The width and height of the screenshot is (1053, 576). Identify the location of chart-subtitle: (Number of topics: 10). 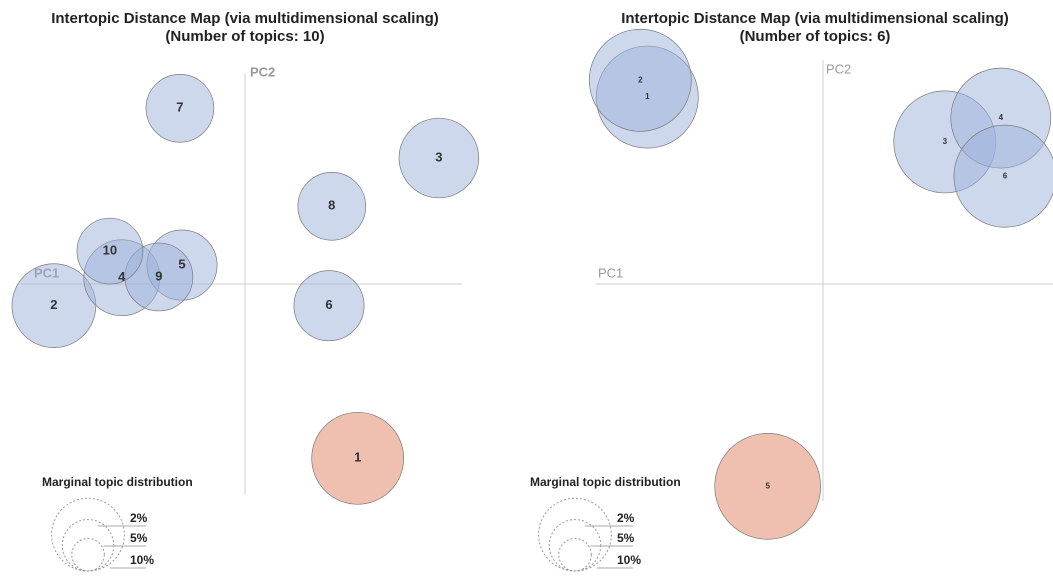
(244, 36).